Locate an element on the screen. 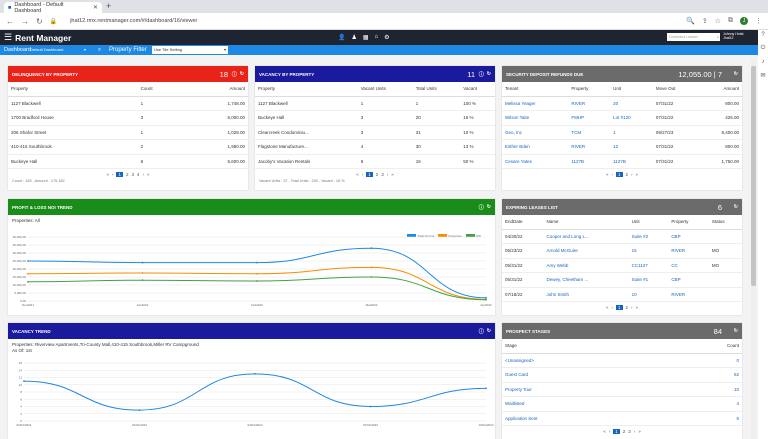 The width and height of the screenshot is (768, 439). settings-icon: ⚙ is located at coordinates (387, 38).